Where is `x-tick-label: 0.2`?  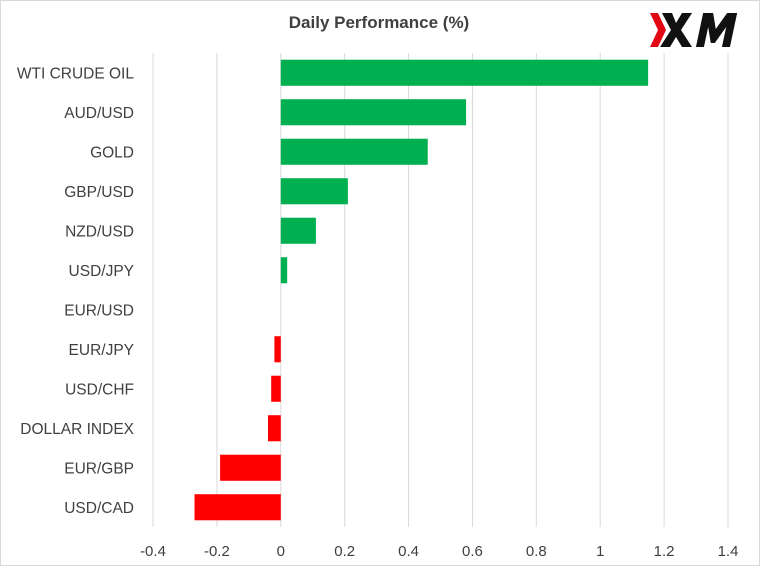 x-tick-label: 0.2 is located at coordinates (344, 551).